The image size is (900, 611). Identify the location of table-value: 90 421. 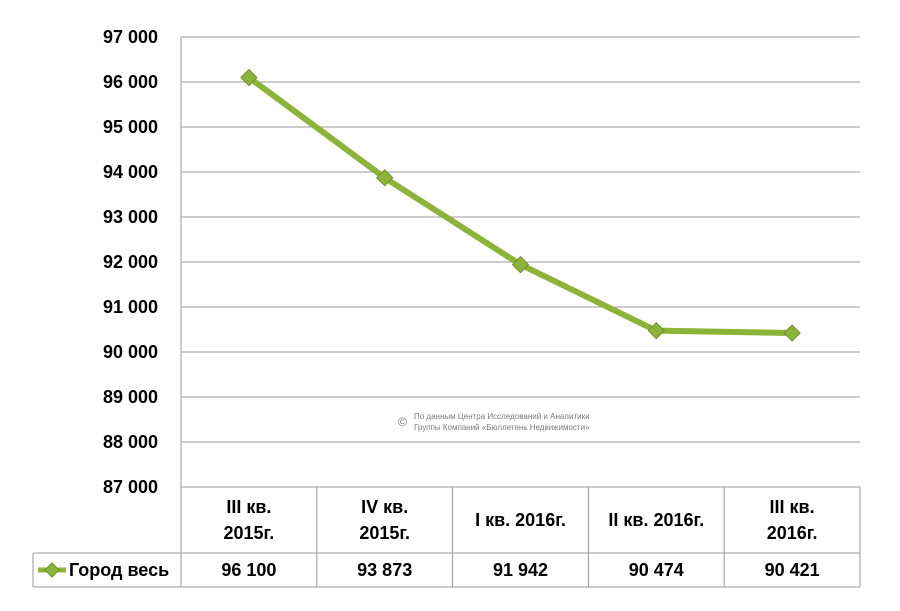
(792, 570).